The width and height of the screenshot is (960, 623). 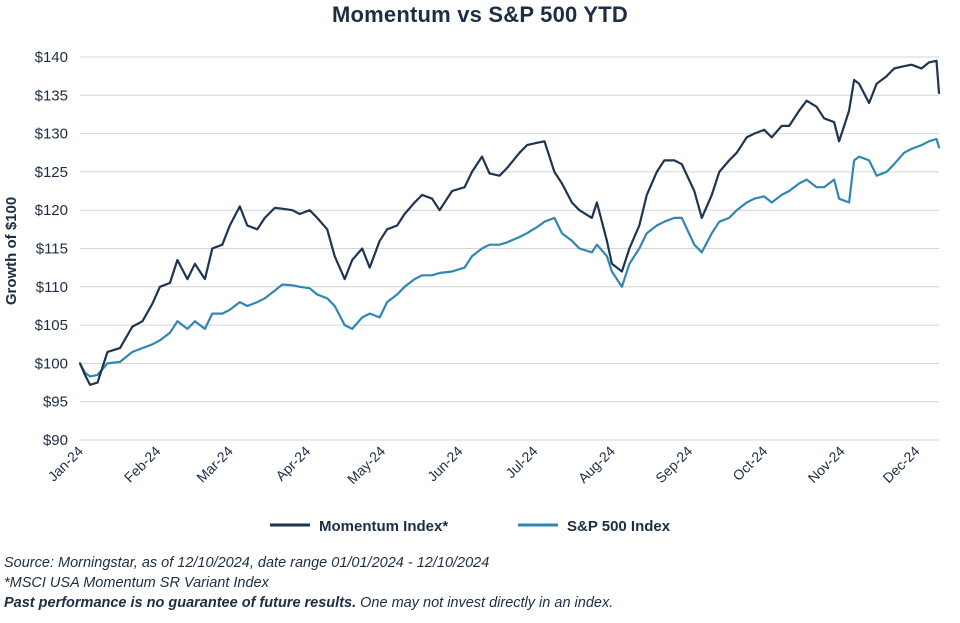 I want to click on y-tick-label: $90, so click(x=55, y=440).